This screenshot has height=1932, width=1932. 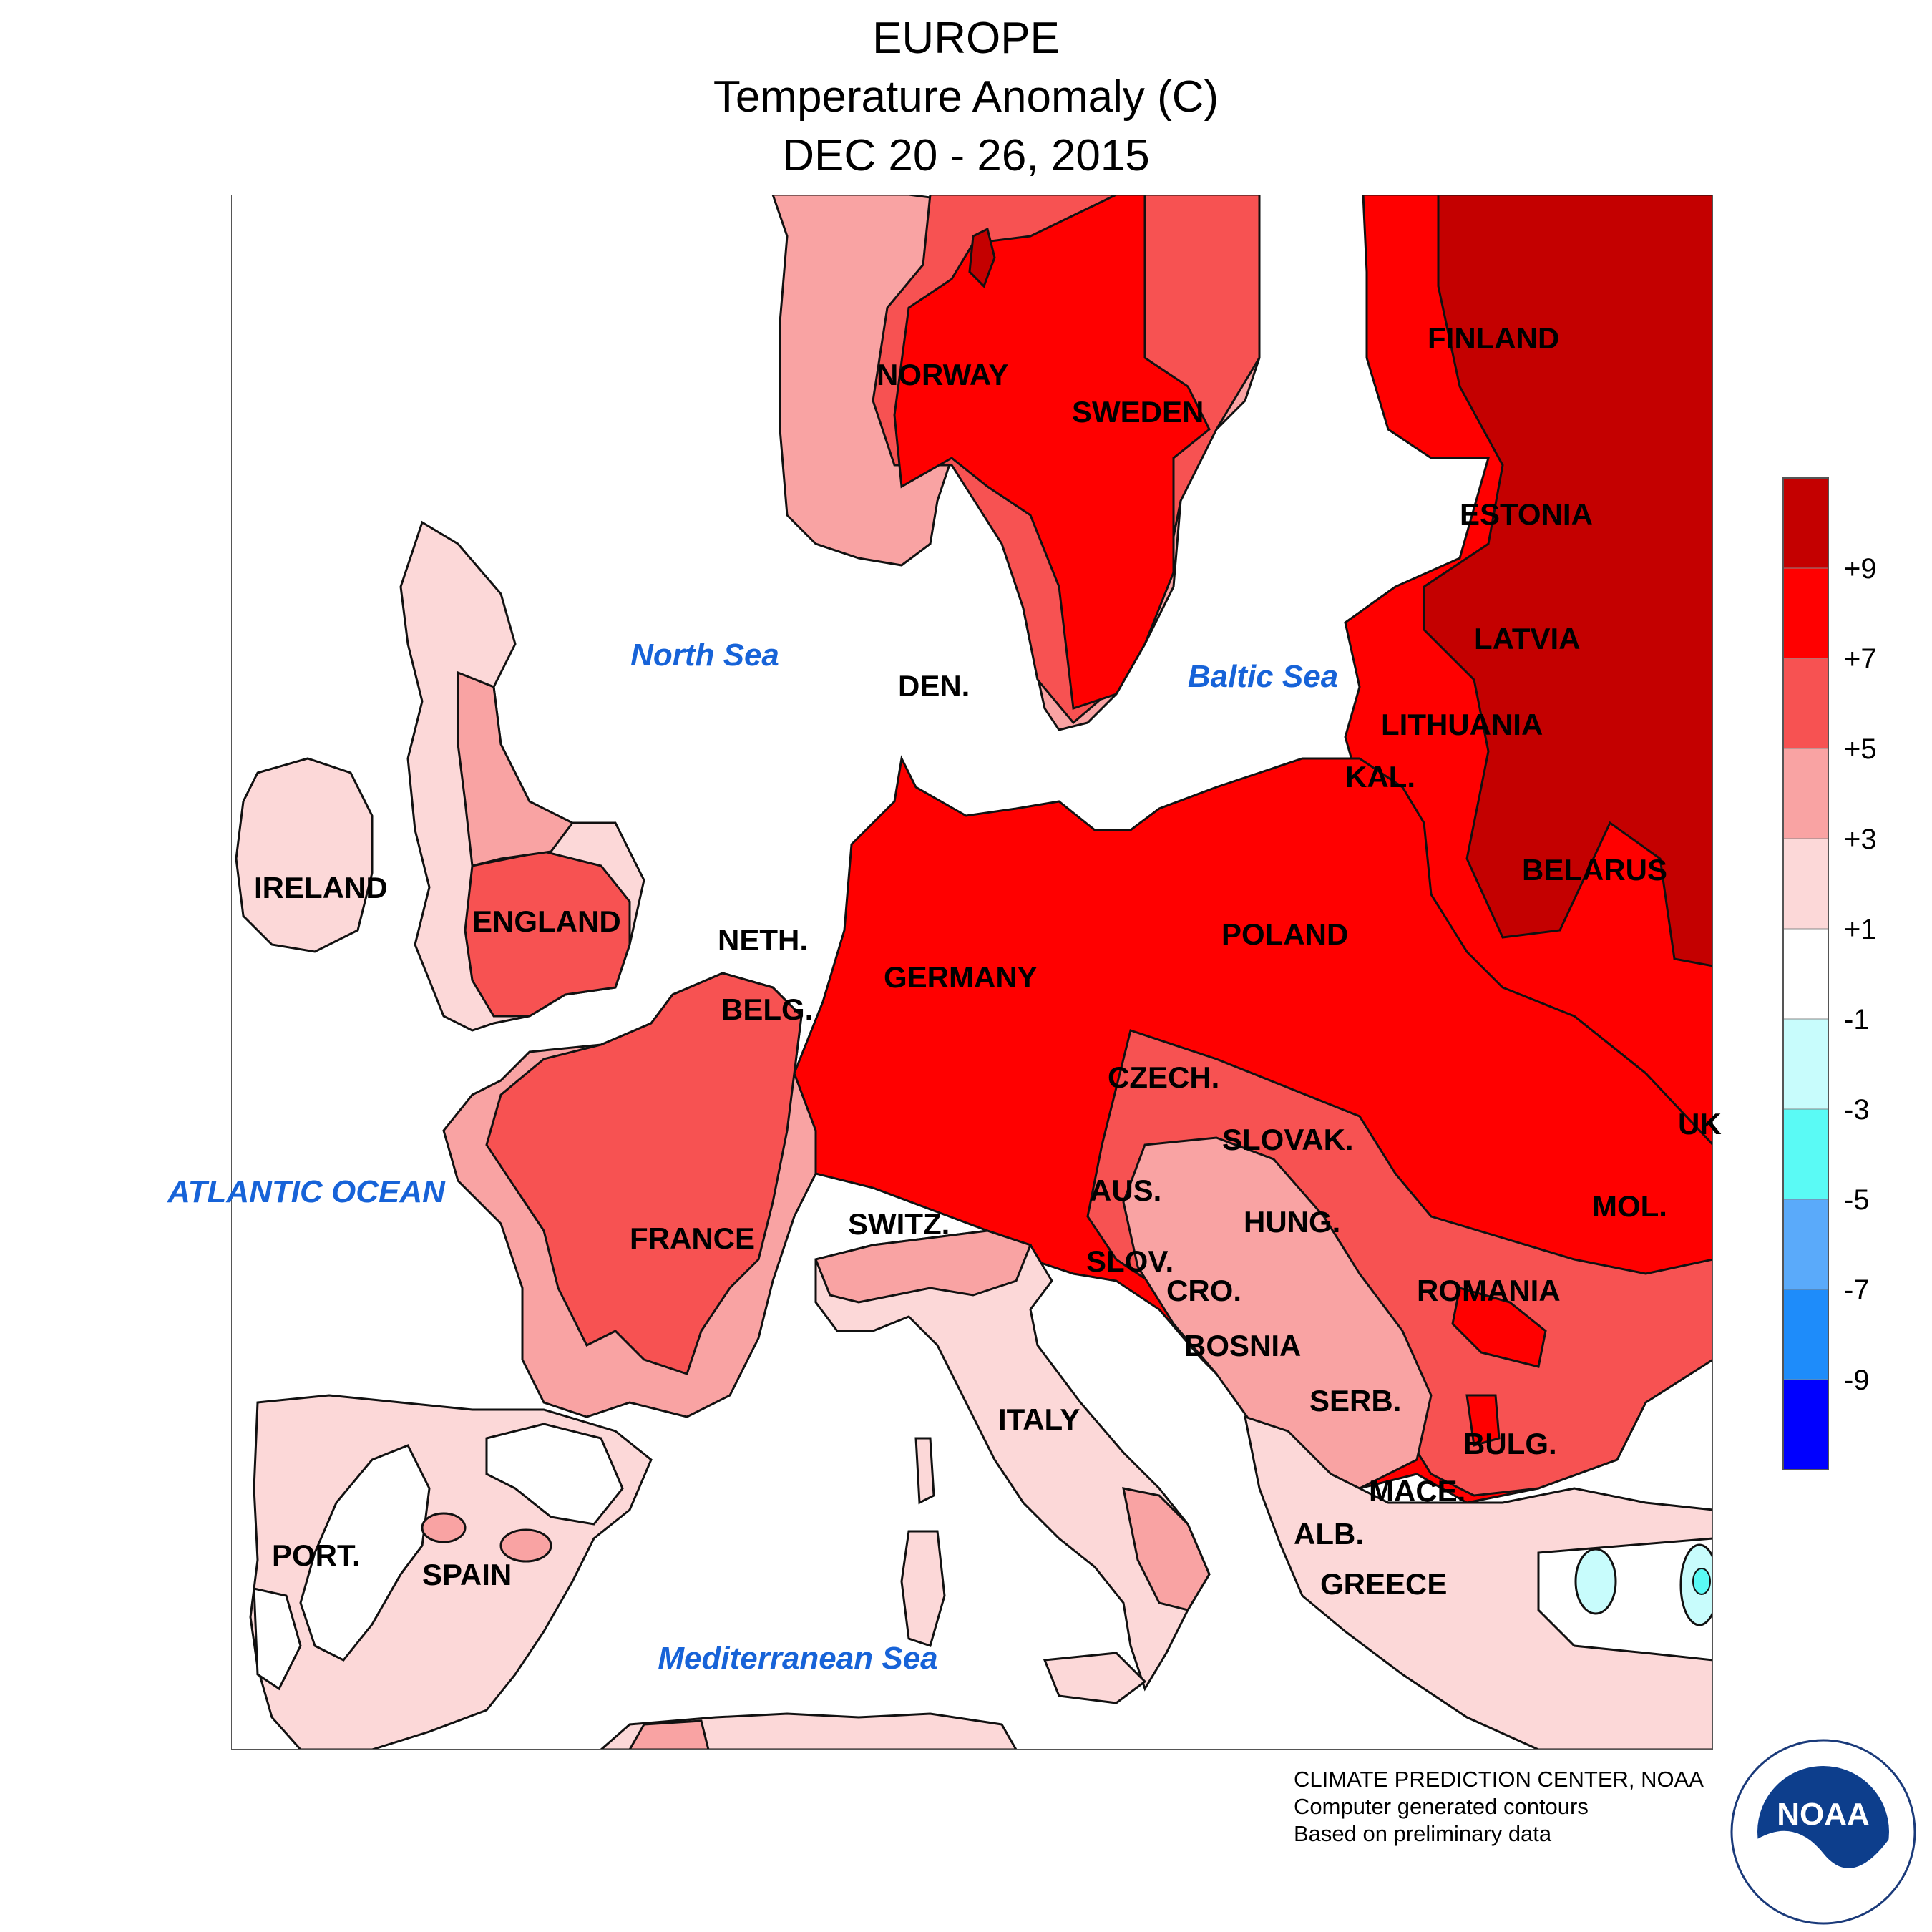 I want to click on label-estonia: ESTONIA, so click(x=1526, y=514).